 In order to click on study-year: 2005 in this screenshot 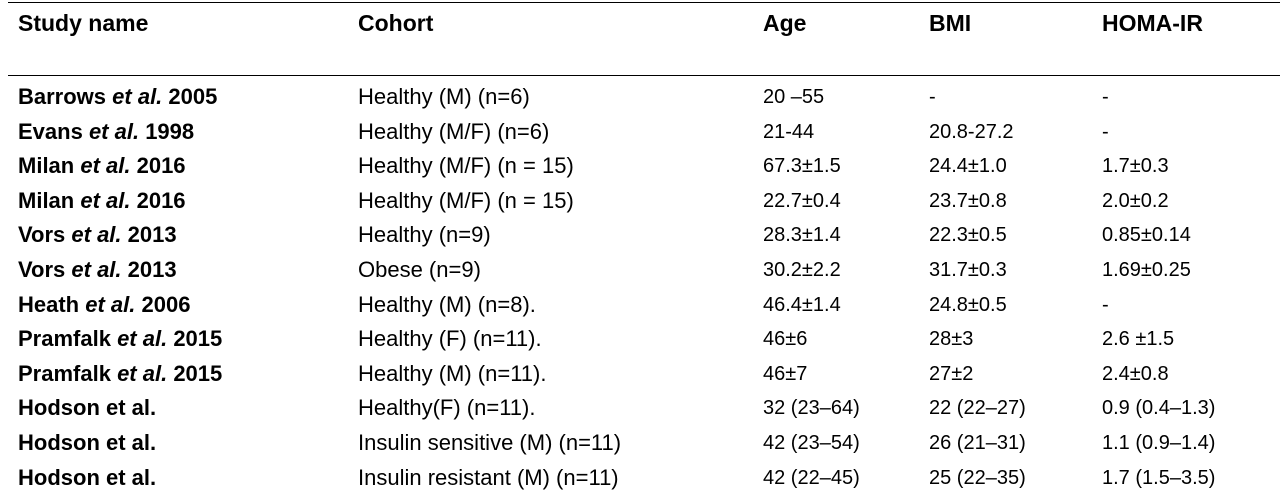, I will do `click(190, 96)`.